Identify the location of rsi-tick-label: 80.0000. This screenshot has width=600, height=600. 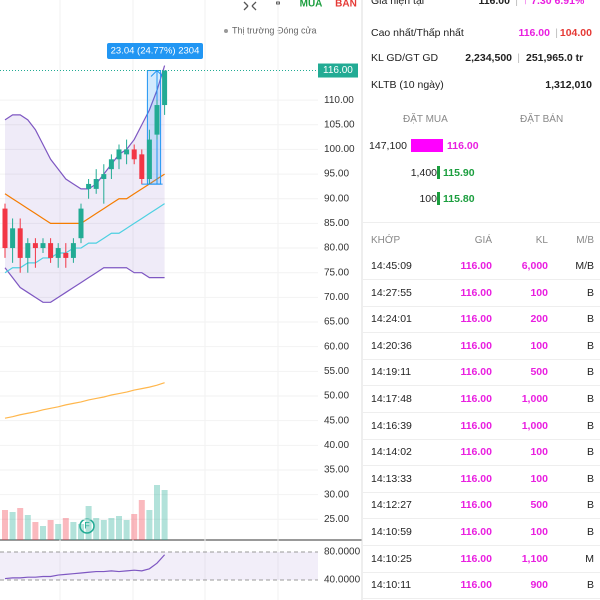
(342, 552).